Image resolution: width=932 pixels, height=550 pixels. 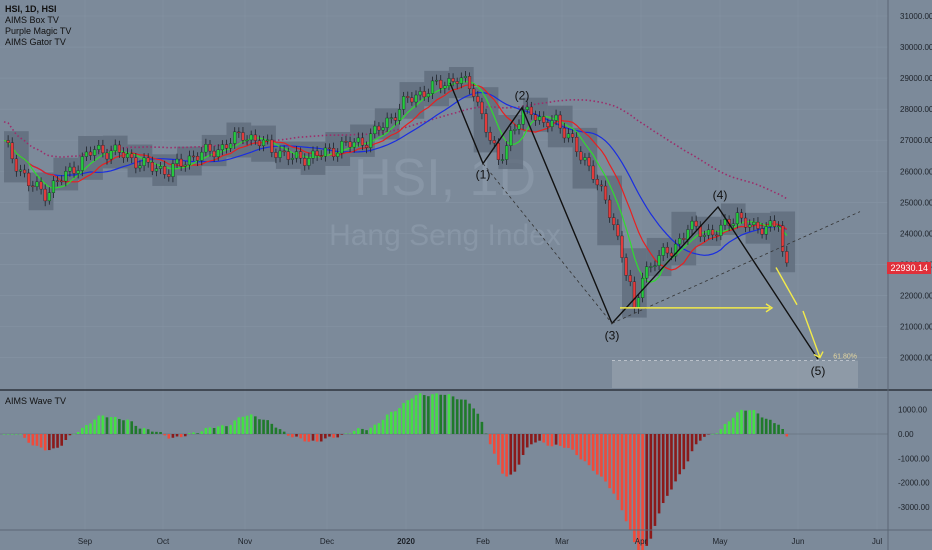 I want to click on oscillator-title: AIMS Wave TV, so click(x=36, y=401).